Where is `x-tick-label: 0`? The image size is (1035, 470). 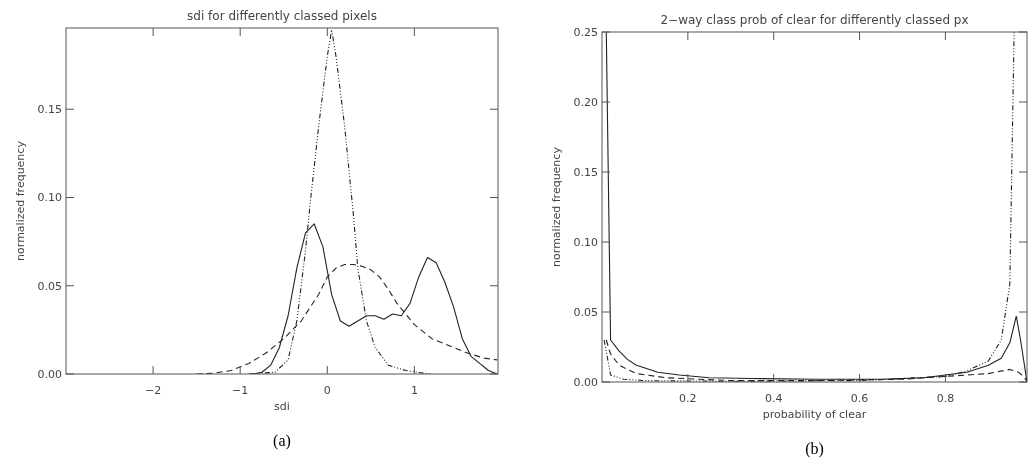 x-tick-label: 0 is located at coordinates (327, 390).